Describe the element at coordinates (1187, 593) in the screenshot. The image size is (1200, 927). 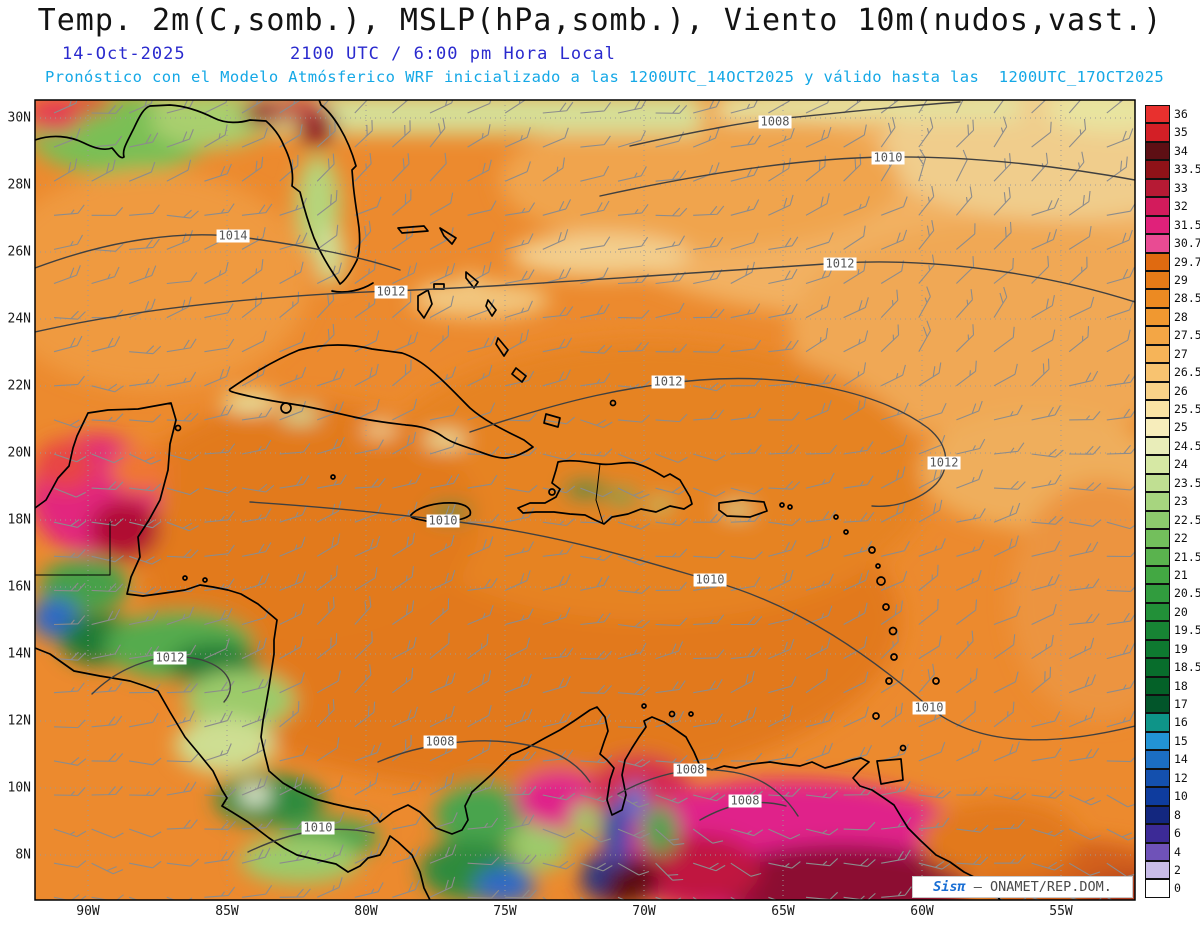
I see `colorbar-value: 20.5` at that location.